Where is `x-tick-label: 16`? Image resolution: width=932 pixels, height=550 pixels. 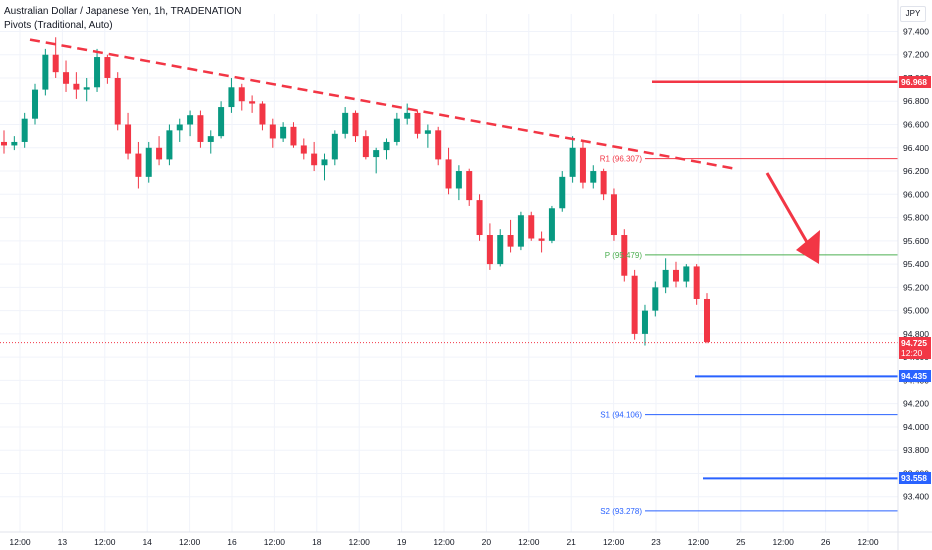
x-tick-label: 16 is located at coordinates (232, 542).